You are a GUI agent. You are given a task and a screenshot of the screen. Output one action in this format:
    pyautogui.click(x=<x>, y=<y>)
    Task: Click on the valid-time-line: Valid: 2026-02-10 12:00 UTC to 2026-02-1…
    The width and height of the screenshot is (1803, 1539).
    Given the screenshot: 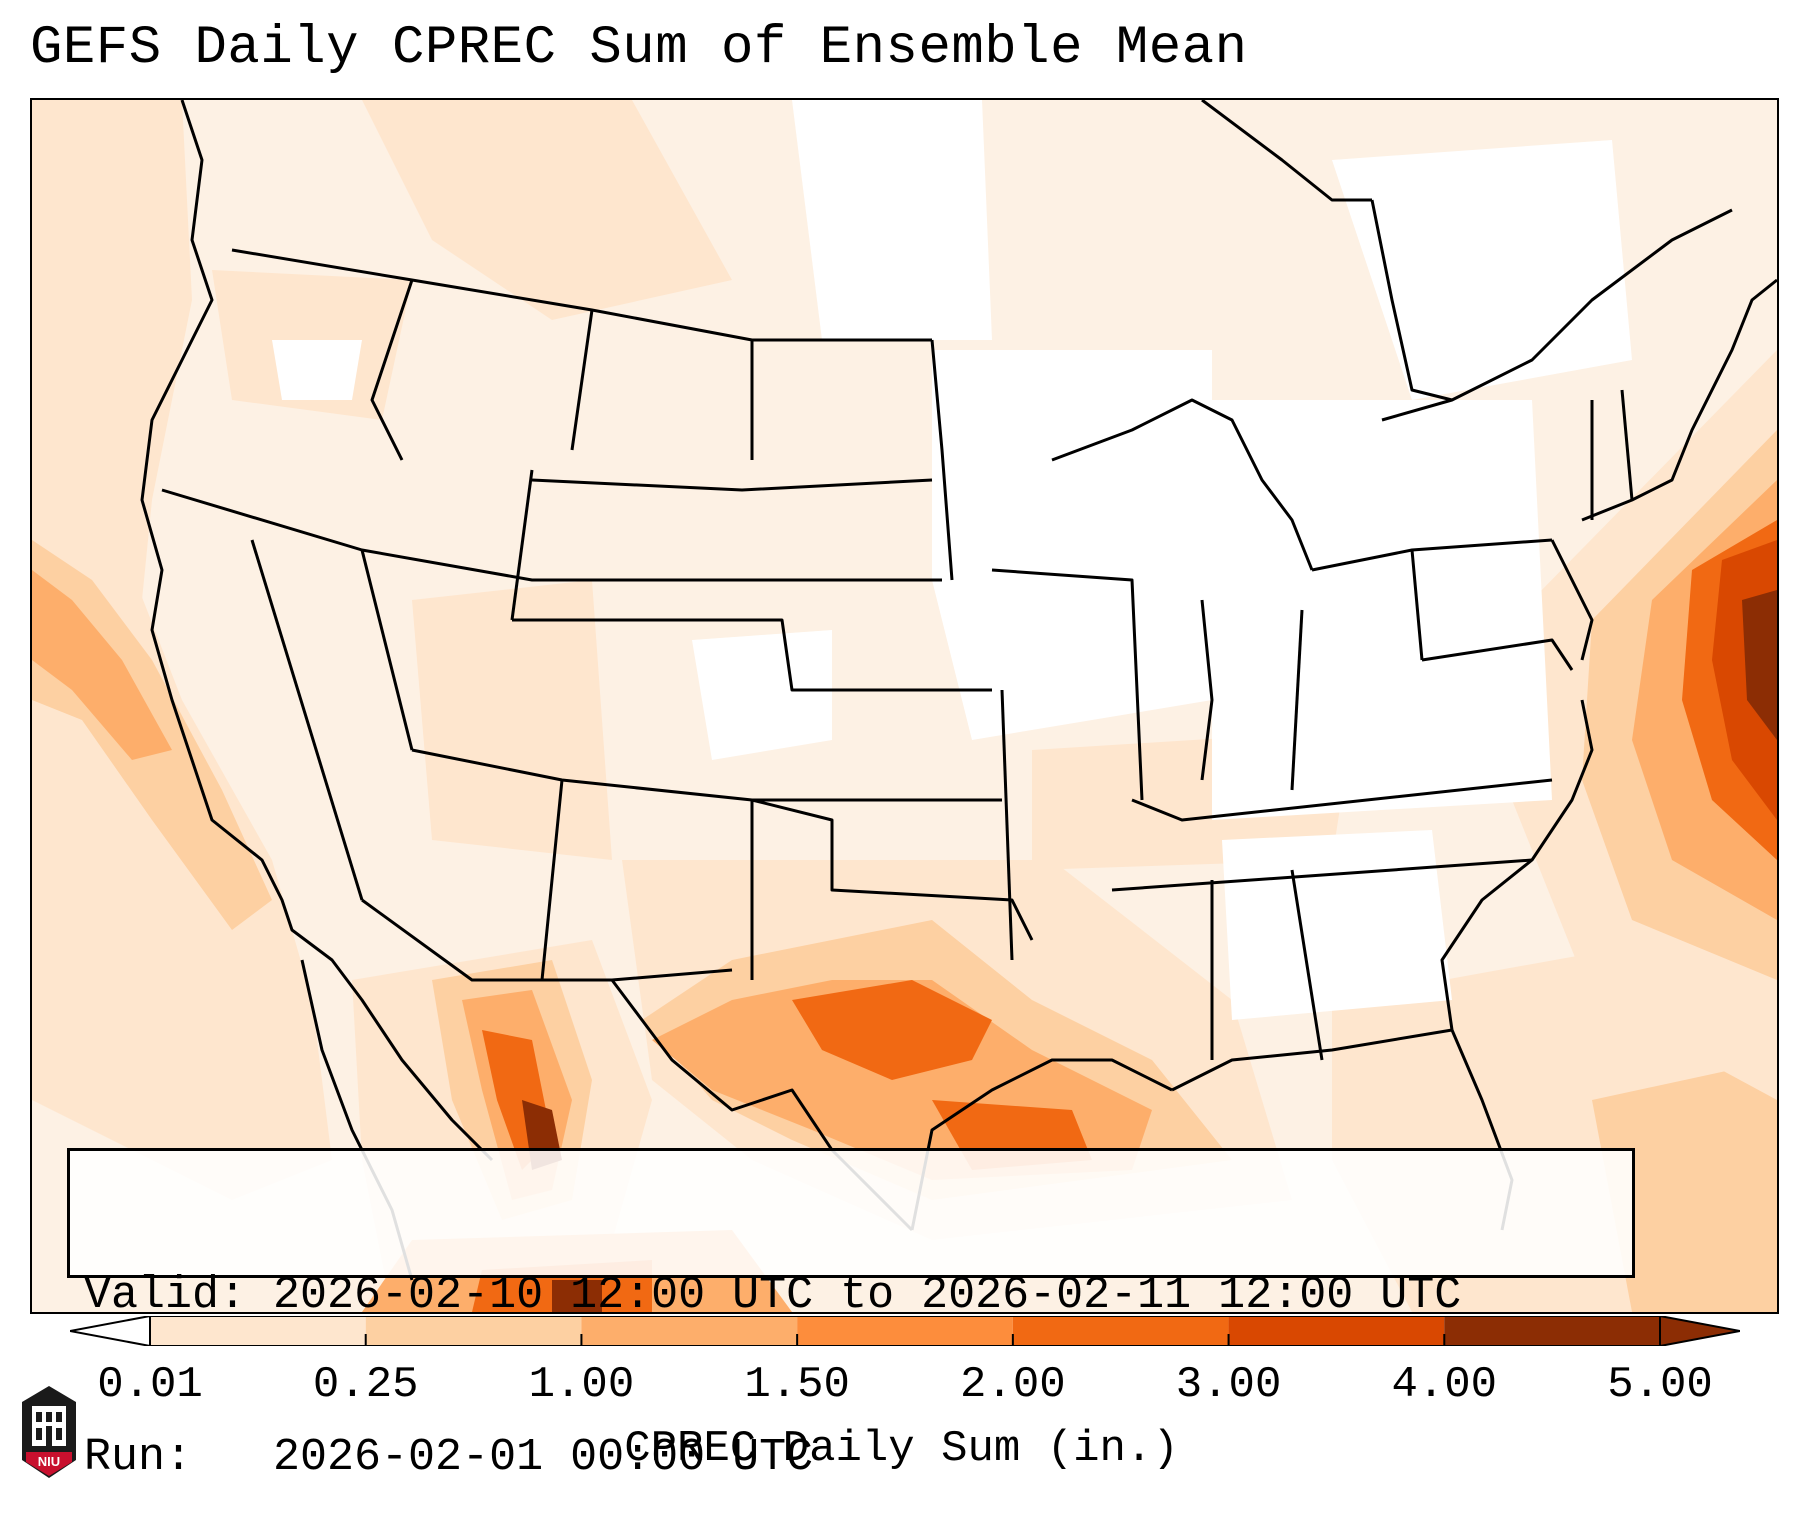 What is the action you would take?
    pyautogui.click(x=773, y=1295)
    